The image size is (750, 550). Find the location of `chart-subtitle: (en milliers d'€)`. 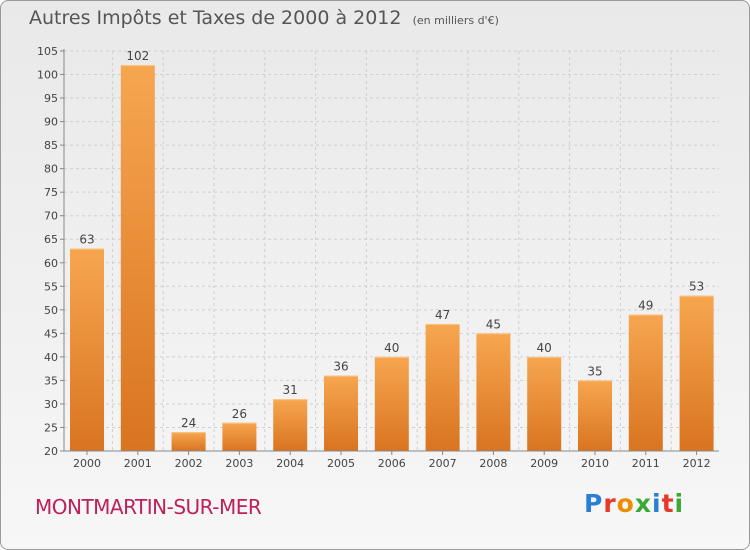

chart-subtitle: (en milliers d'€) is located at coordinates (455, 20).